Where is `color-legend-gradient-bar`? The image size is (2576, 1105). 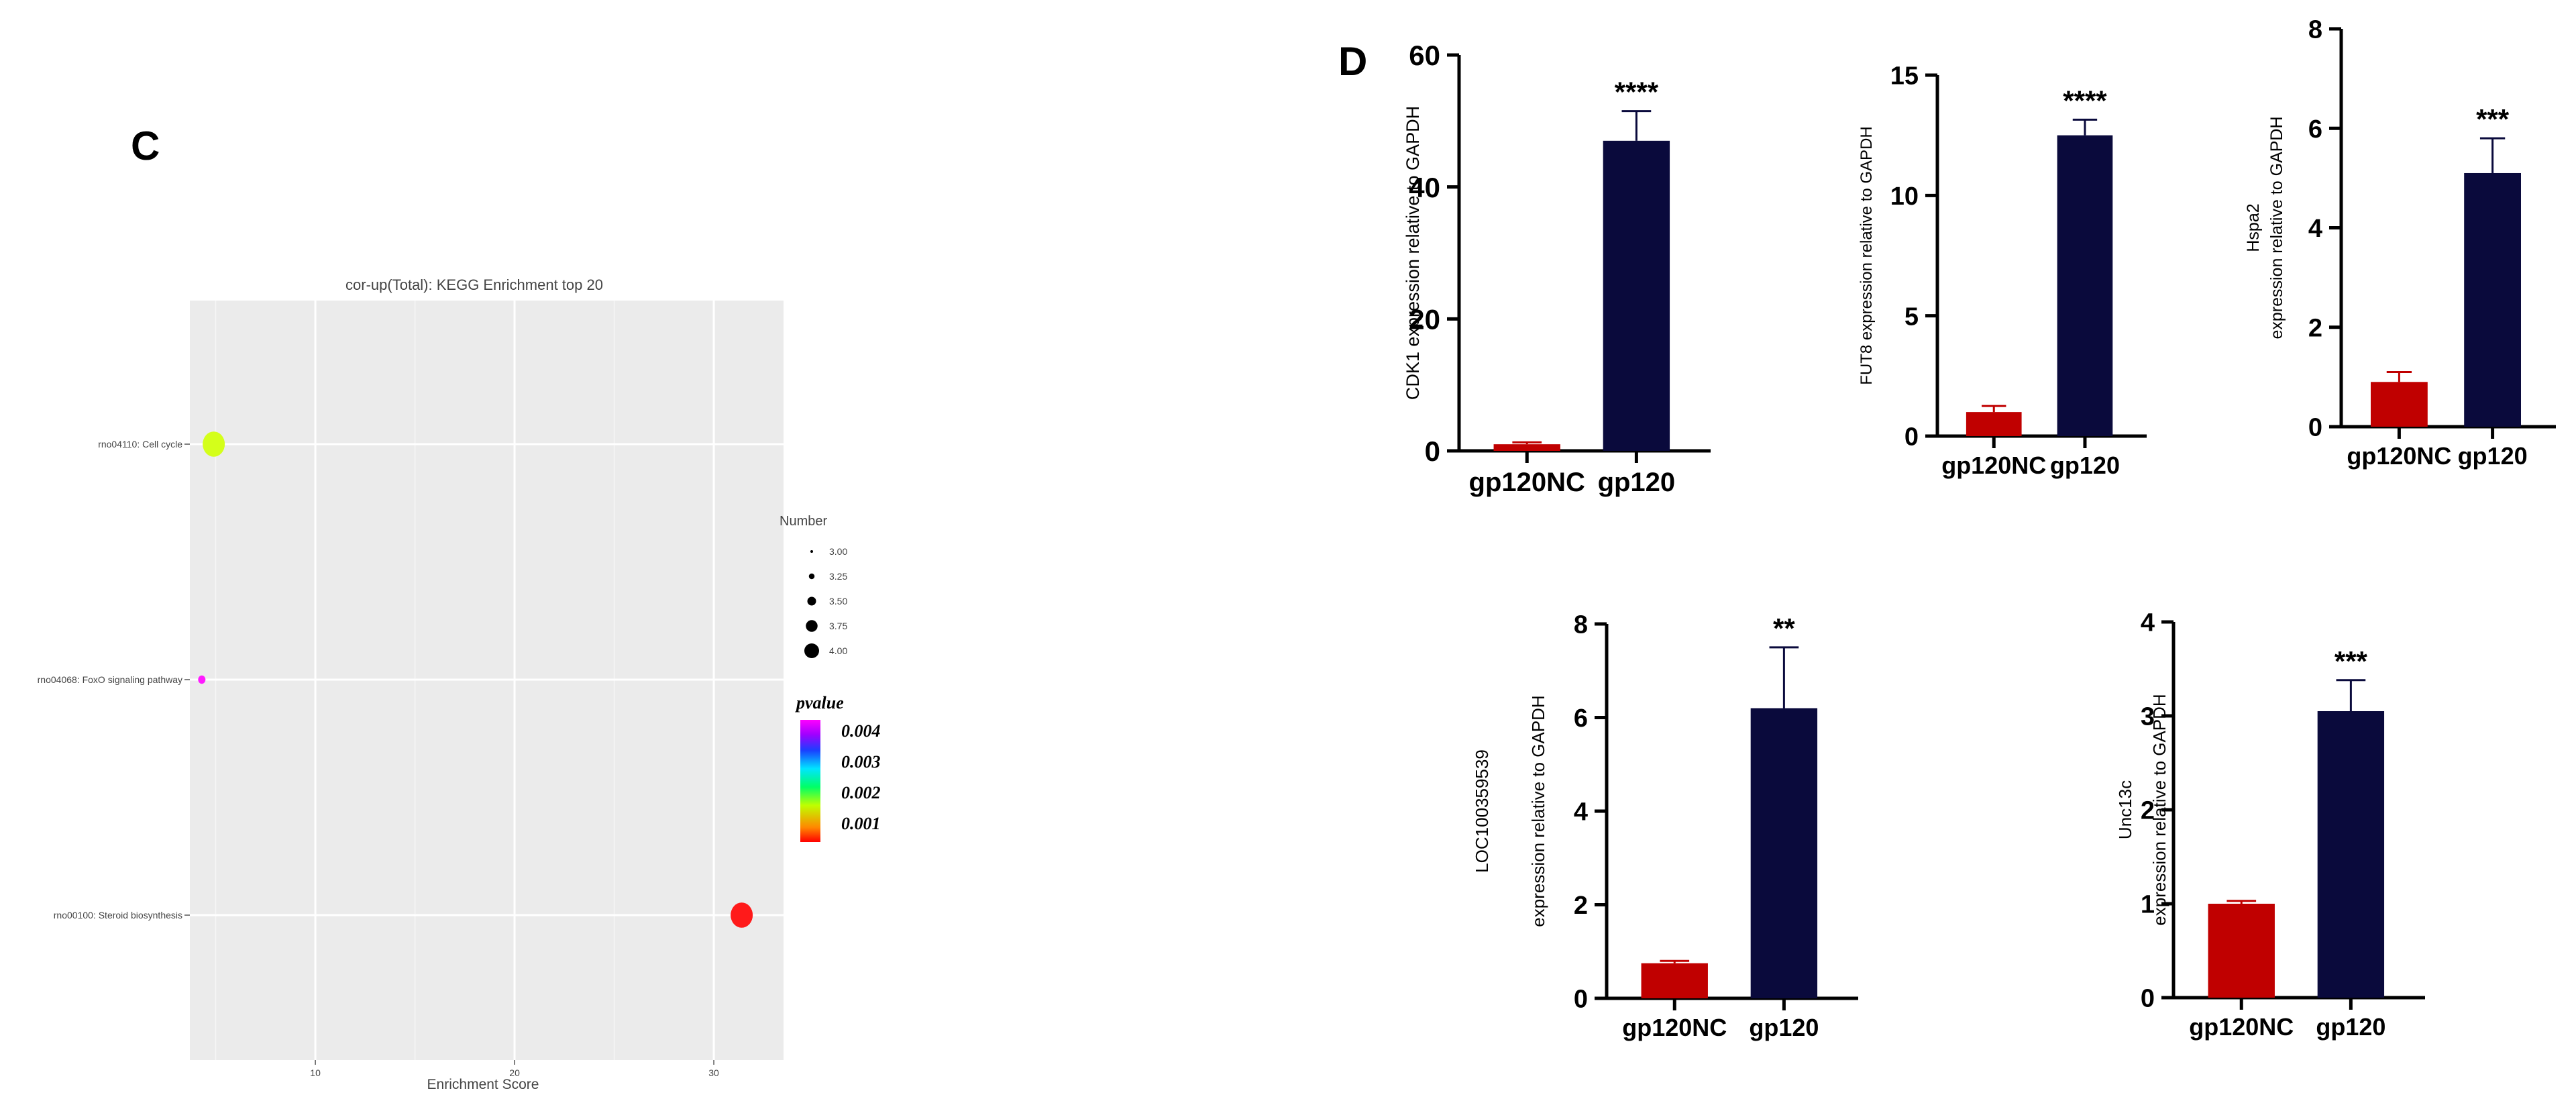
color-legend-gradient-bar is located at coordinates (810, 781).